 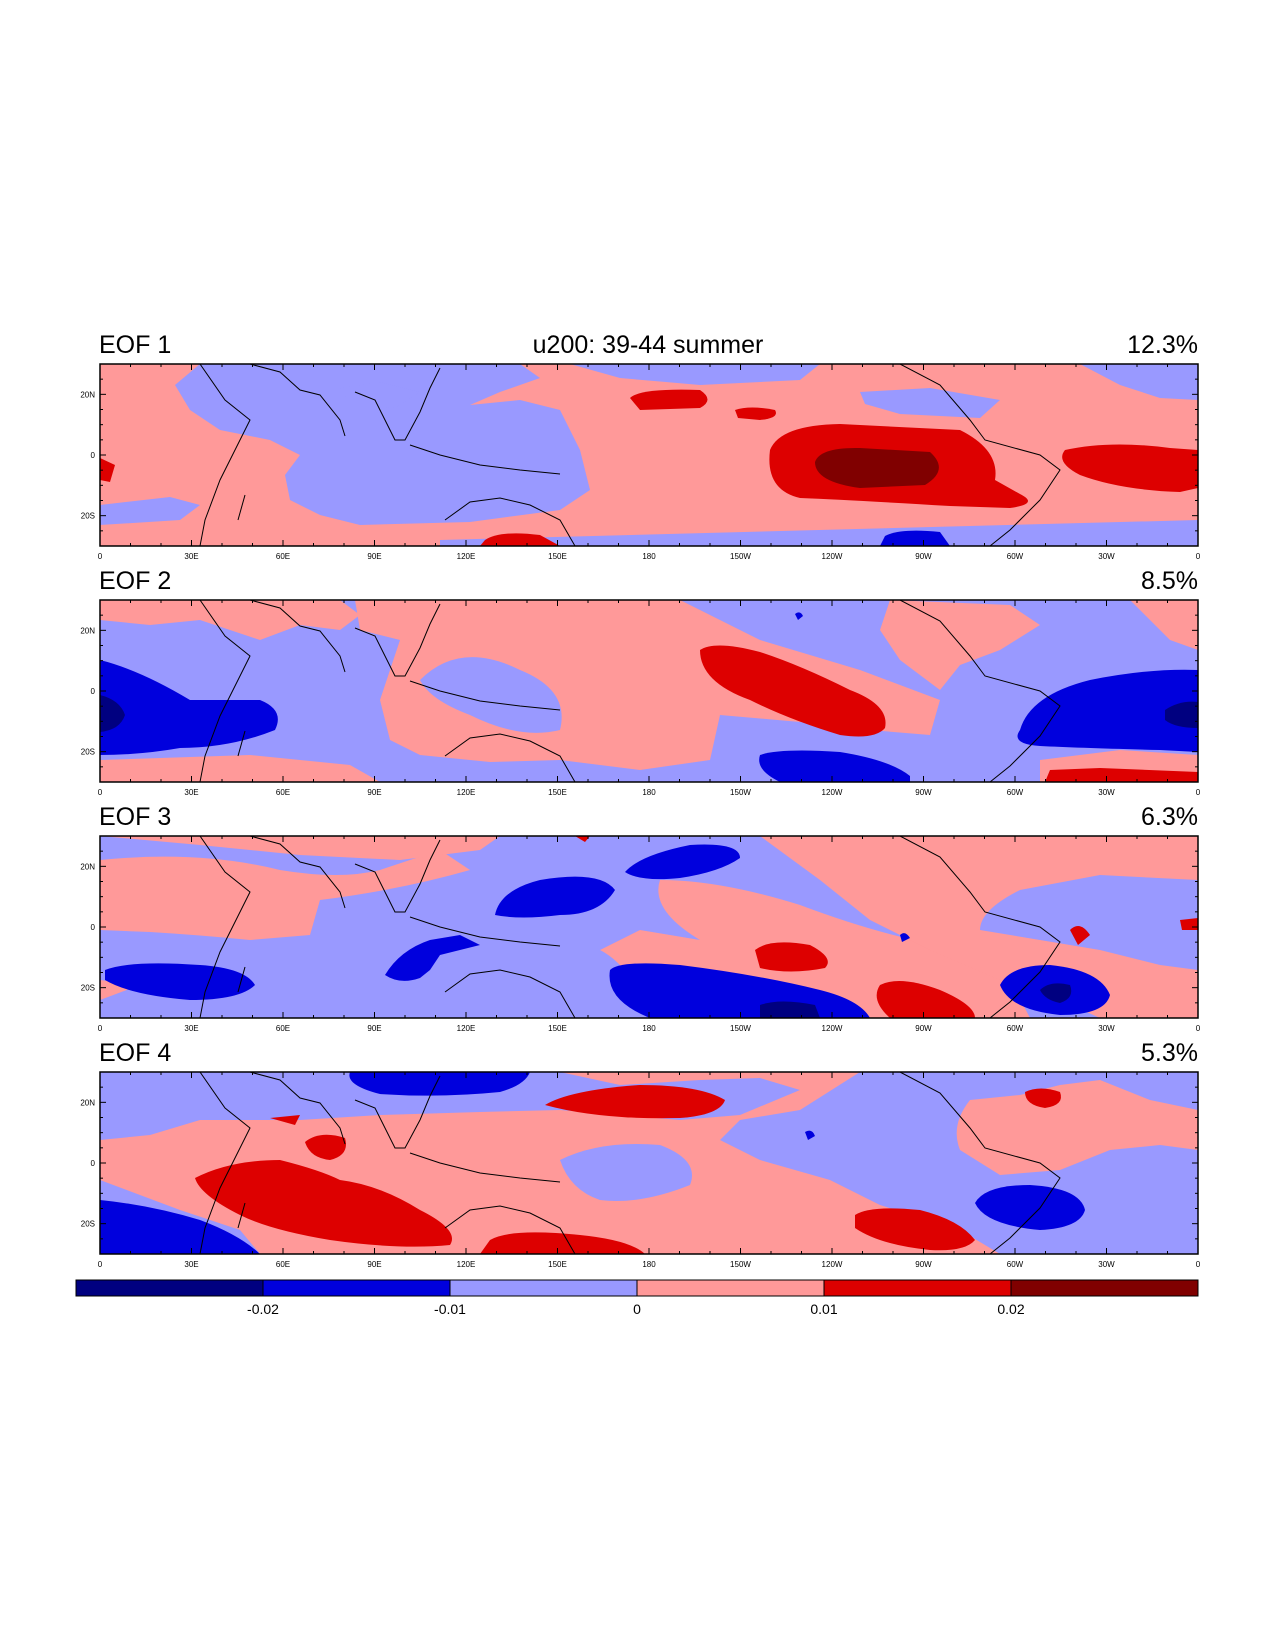 What do you see at coordinates (1169, 581) in the screenshot?
I see `panel-variance: 8.5%` at bounding box center [1169, 581].